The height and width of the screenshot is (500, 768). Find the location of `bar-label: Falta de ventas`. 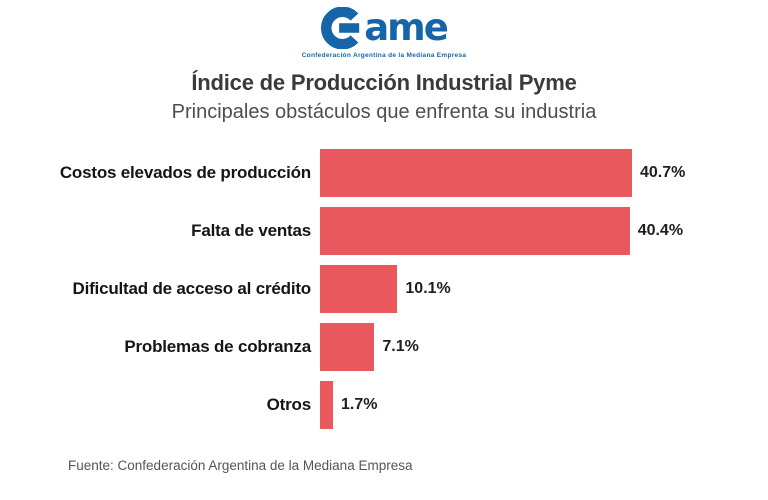

bar-label: Falta de ventas is located at coordinates (251, 230).